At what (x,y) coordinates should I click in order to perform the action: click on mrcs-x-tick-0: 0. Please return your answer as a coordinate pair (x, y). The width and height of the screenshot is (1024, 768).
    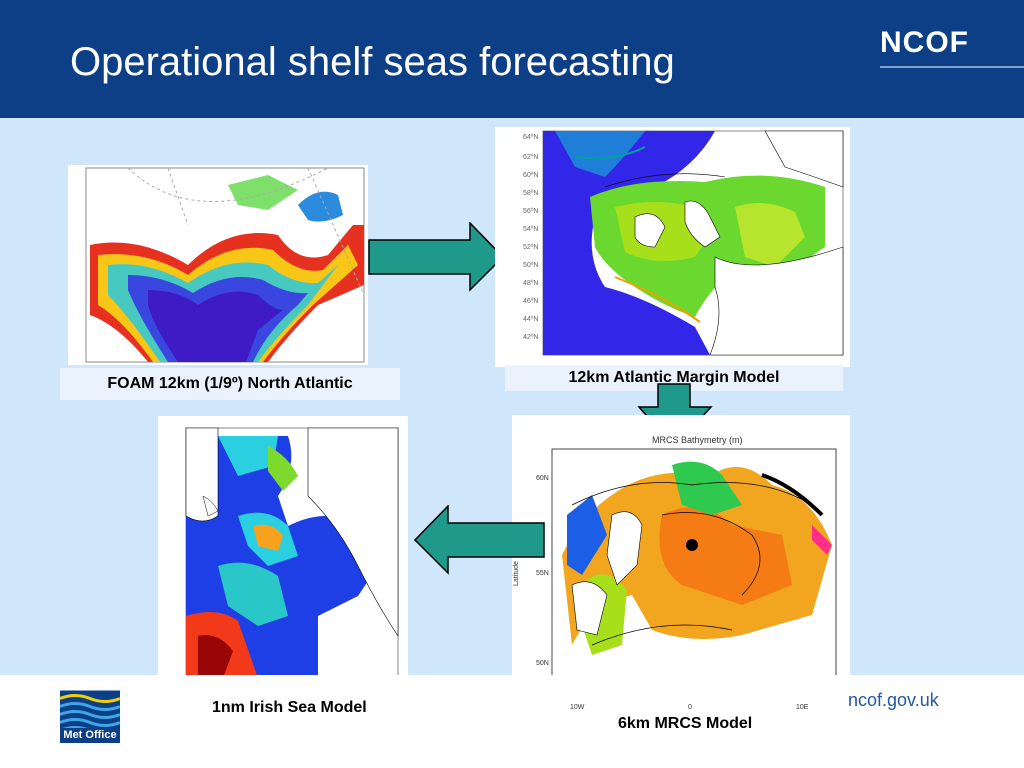
    Looking at the image, I should click on (690, 707).